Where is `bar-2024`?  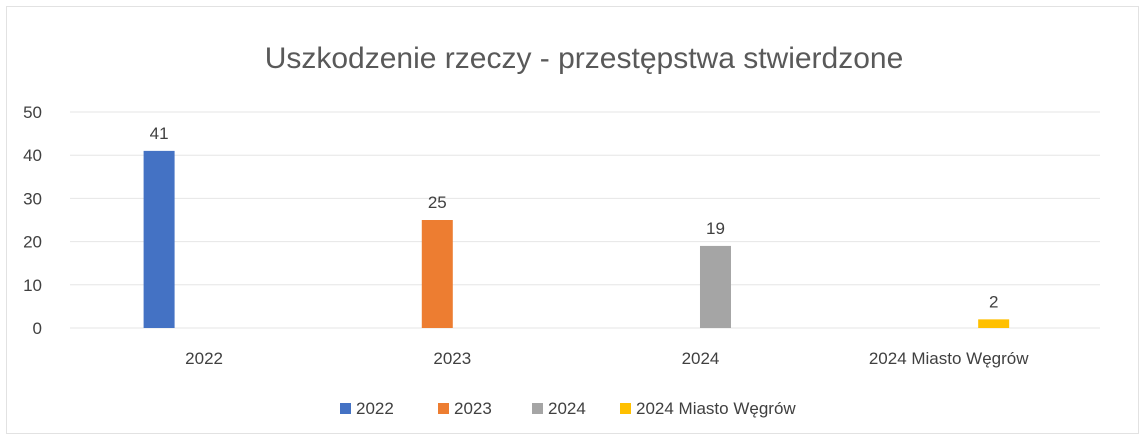 bar-2024 is located at coordinates (715, 286).